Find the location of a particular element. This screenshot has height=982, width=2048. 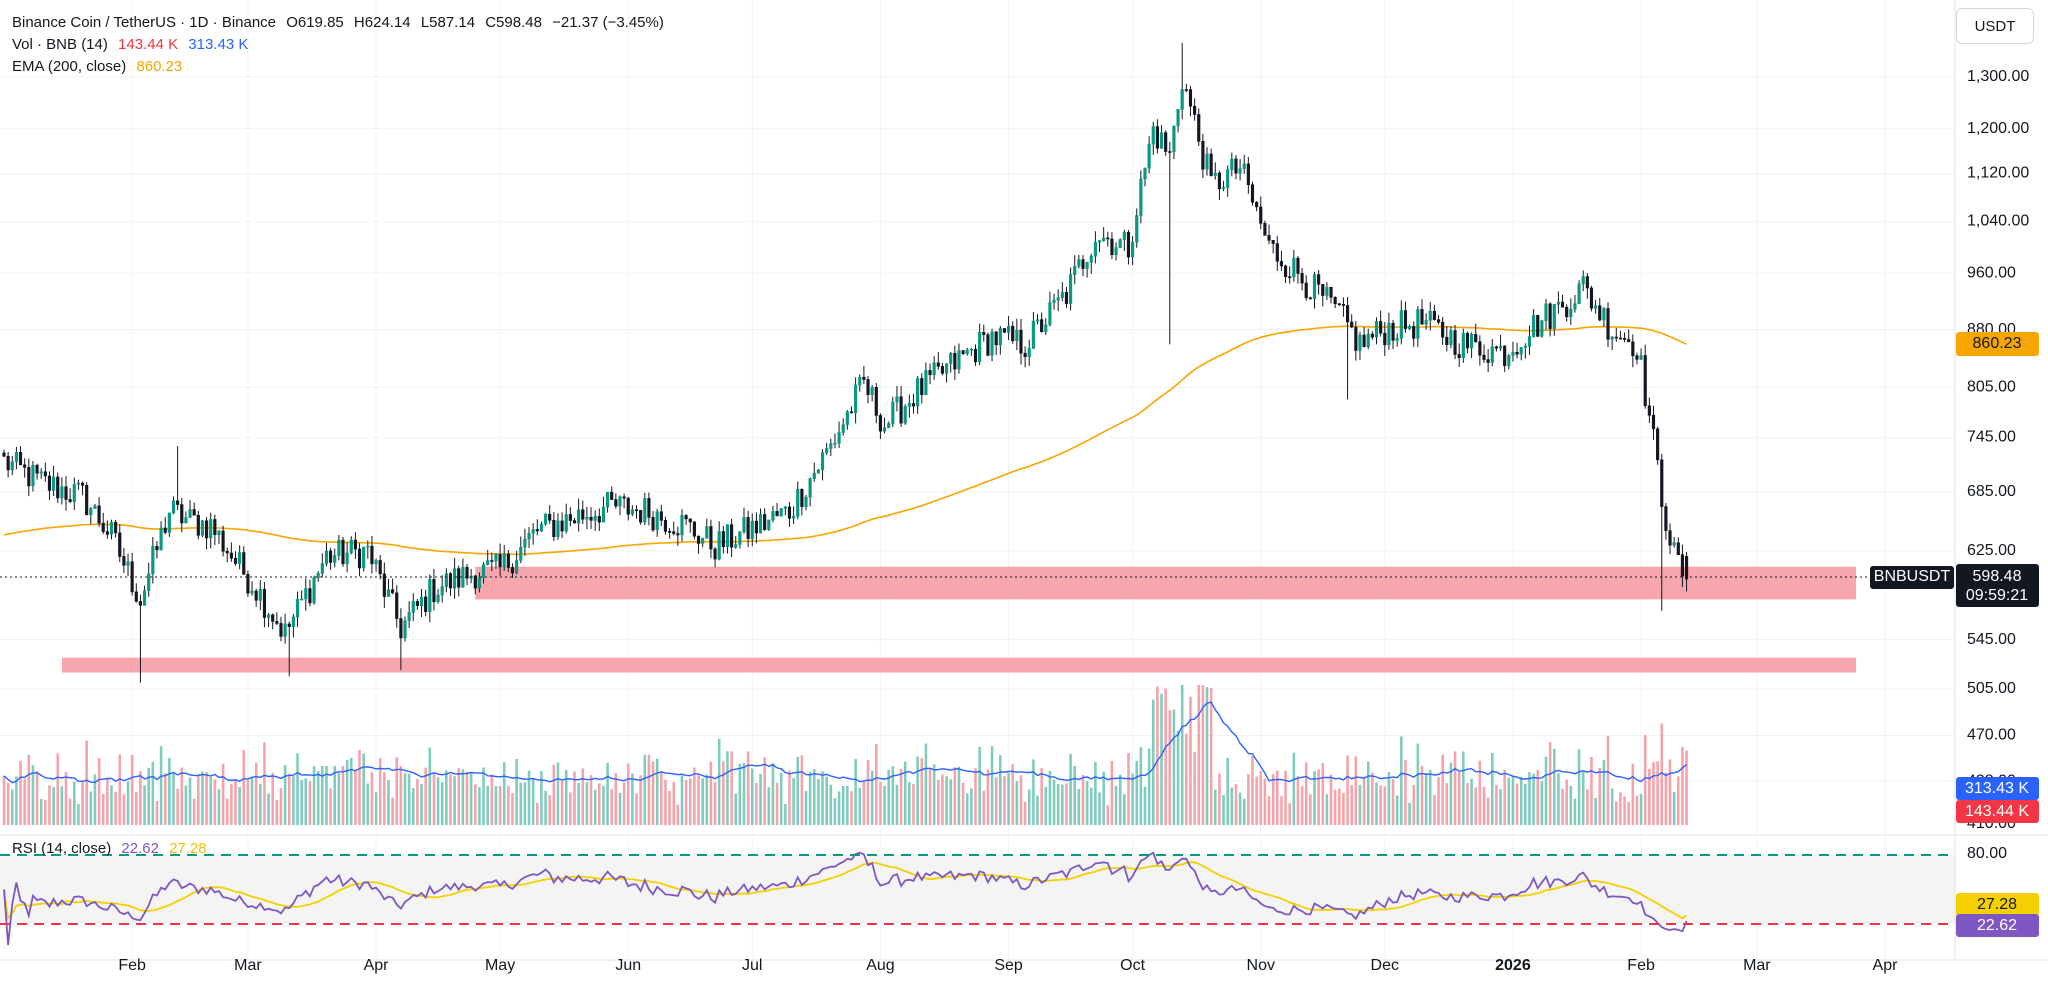

svg-text: 313.43 K is located at coordinates (1997, 788).